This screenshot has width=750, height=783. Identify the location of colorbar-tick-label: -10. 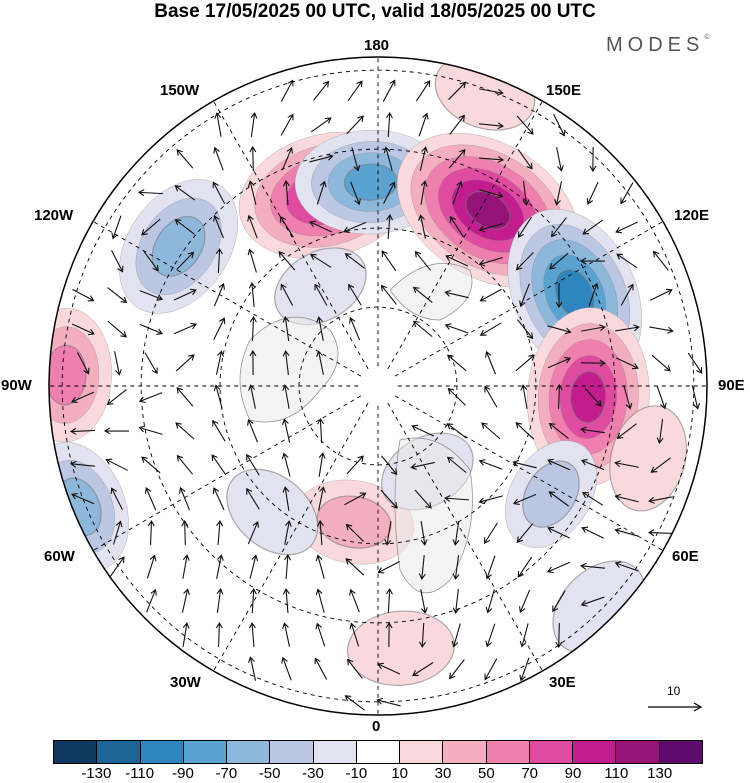
(356, 773).